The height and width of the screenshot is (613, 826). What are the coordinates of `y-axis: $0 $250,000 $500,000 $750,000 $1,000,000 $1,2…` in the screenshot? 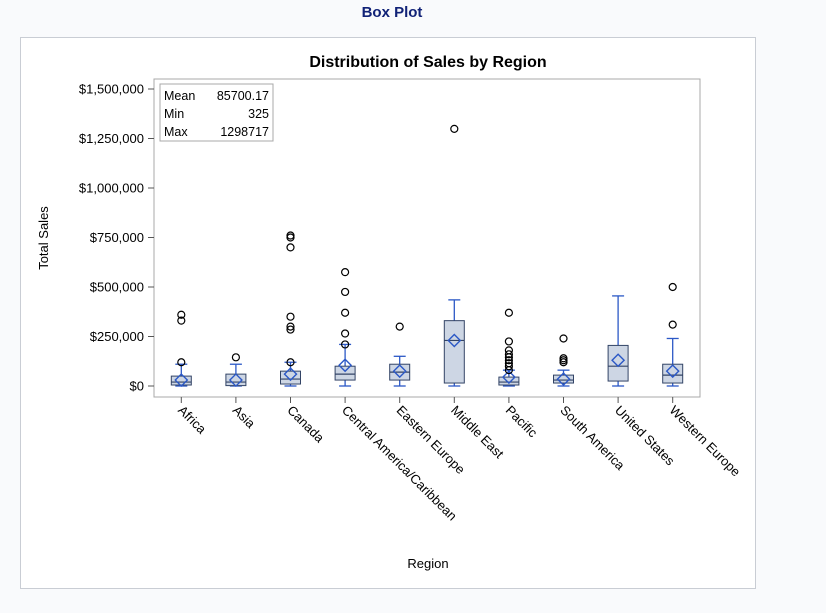 It's located at (116, 238).